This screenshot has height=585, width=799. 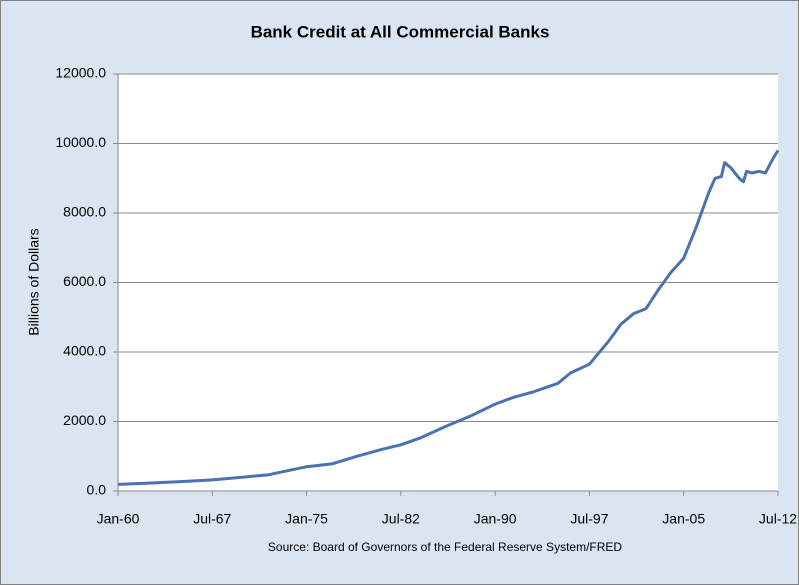 I want to click on x-tick-label: Jul-67, so click(x=212, y=519).